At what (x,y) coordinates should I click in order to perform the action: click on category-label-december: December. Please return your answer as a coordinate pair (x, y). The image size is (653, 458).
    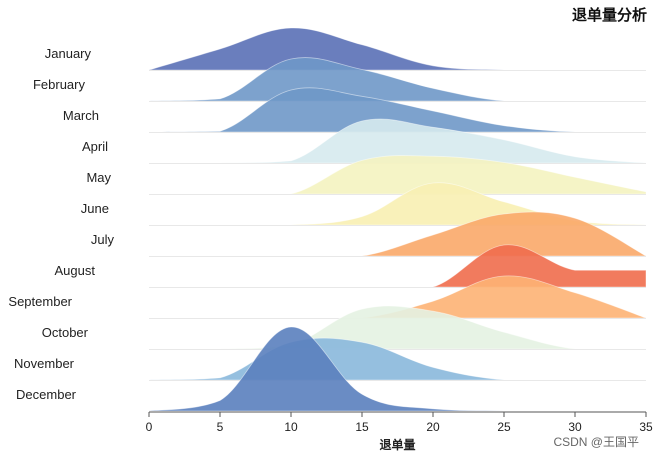
    Looking at the image, I should click on (46, 394).